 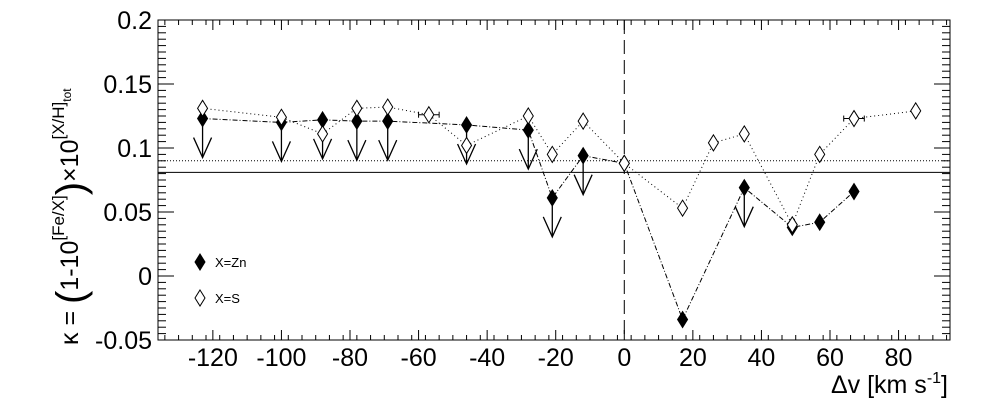 What do you see at coordinates (693, 358) in the screenshot?
I see `x-tick-label: 20` at bounding box center [693, 358].